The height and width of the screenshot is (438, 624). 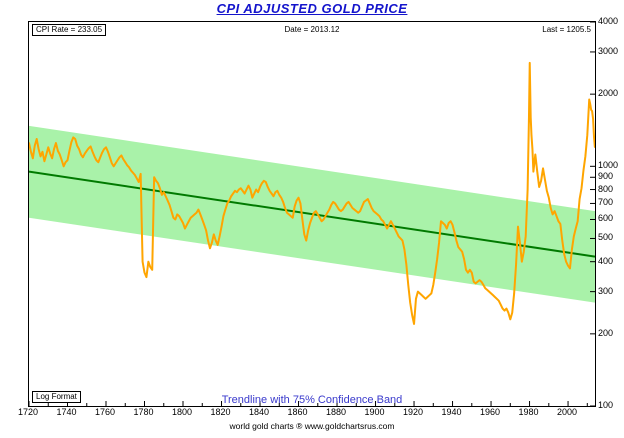 What do you see at coordinates (606, 218) in the screenshot?
I see `y-axis-tick-label: 600` at bounding box center [606, 218].